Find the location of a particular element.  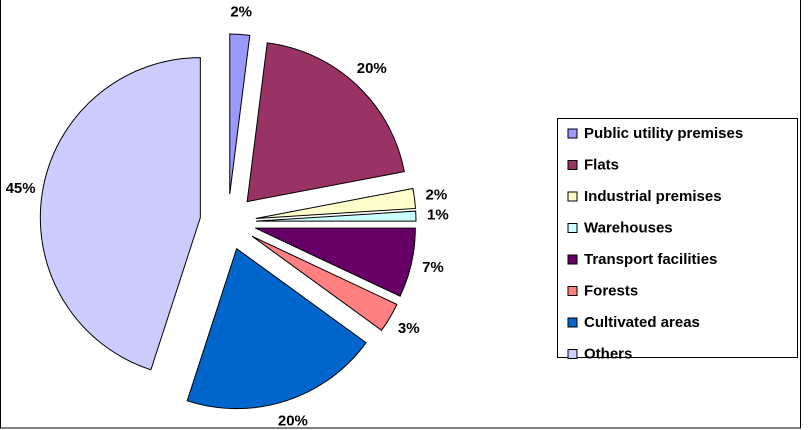

data-label: 7% is located at coordinates (433, 267).